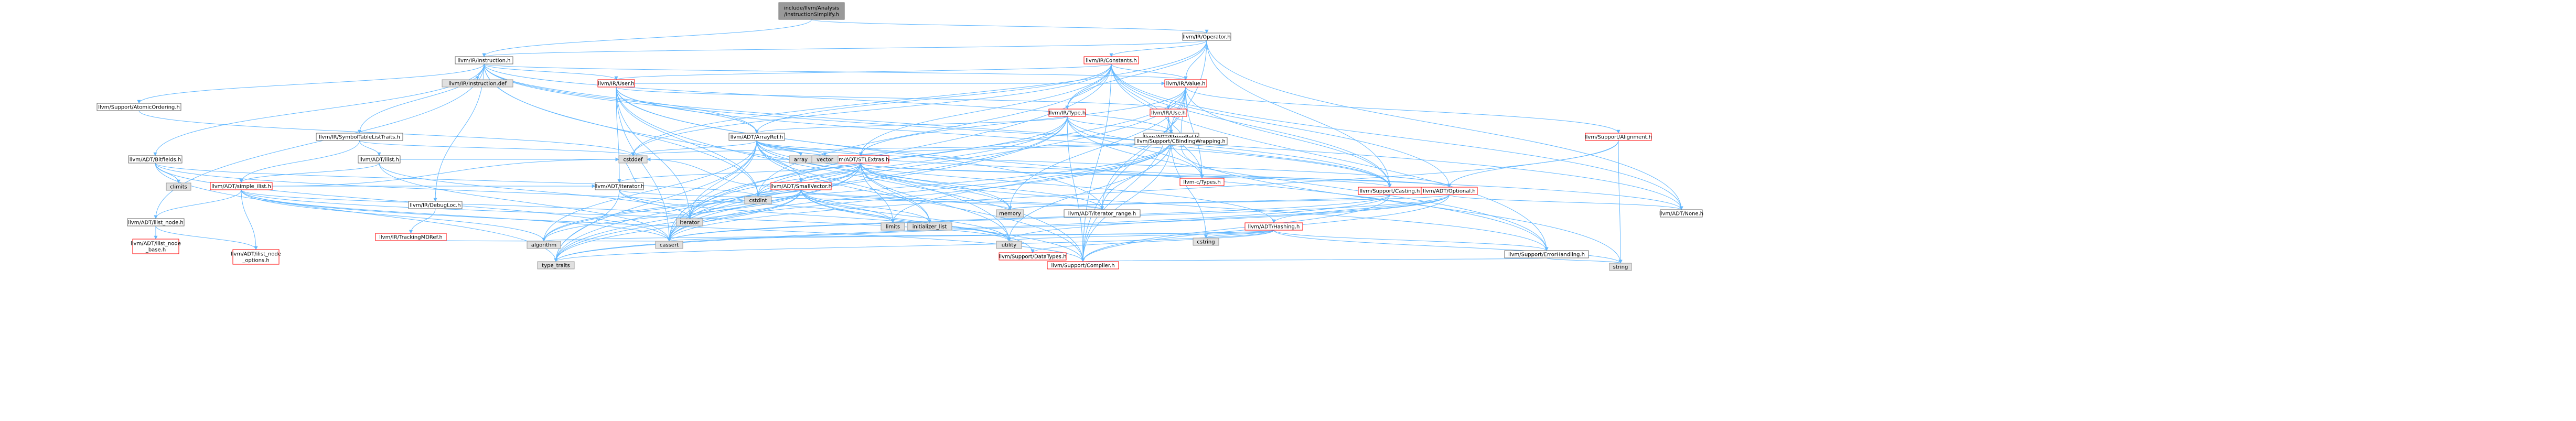 The width and height of the screenshot is (2576, 421). I want to click on edge-stlextras-to-initlist, so click(896, 193).